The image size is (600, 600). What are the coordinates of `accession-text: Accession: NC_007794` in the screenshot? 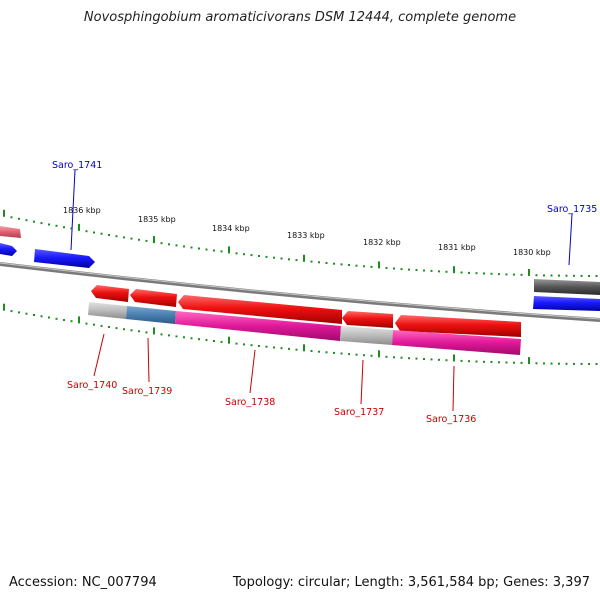 It's located at (83, 582).